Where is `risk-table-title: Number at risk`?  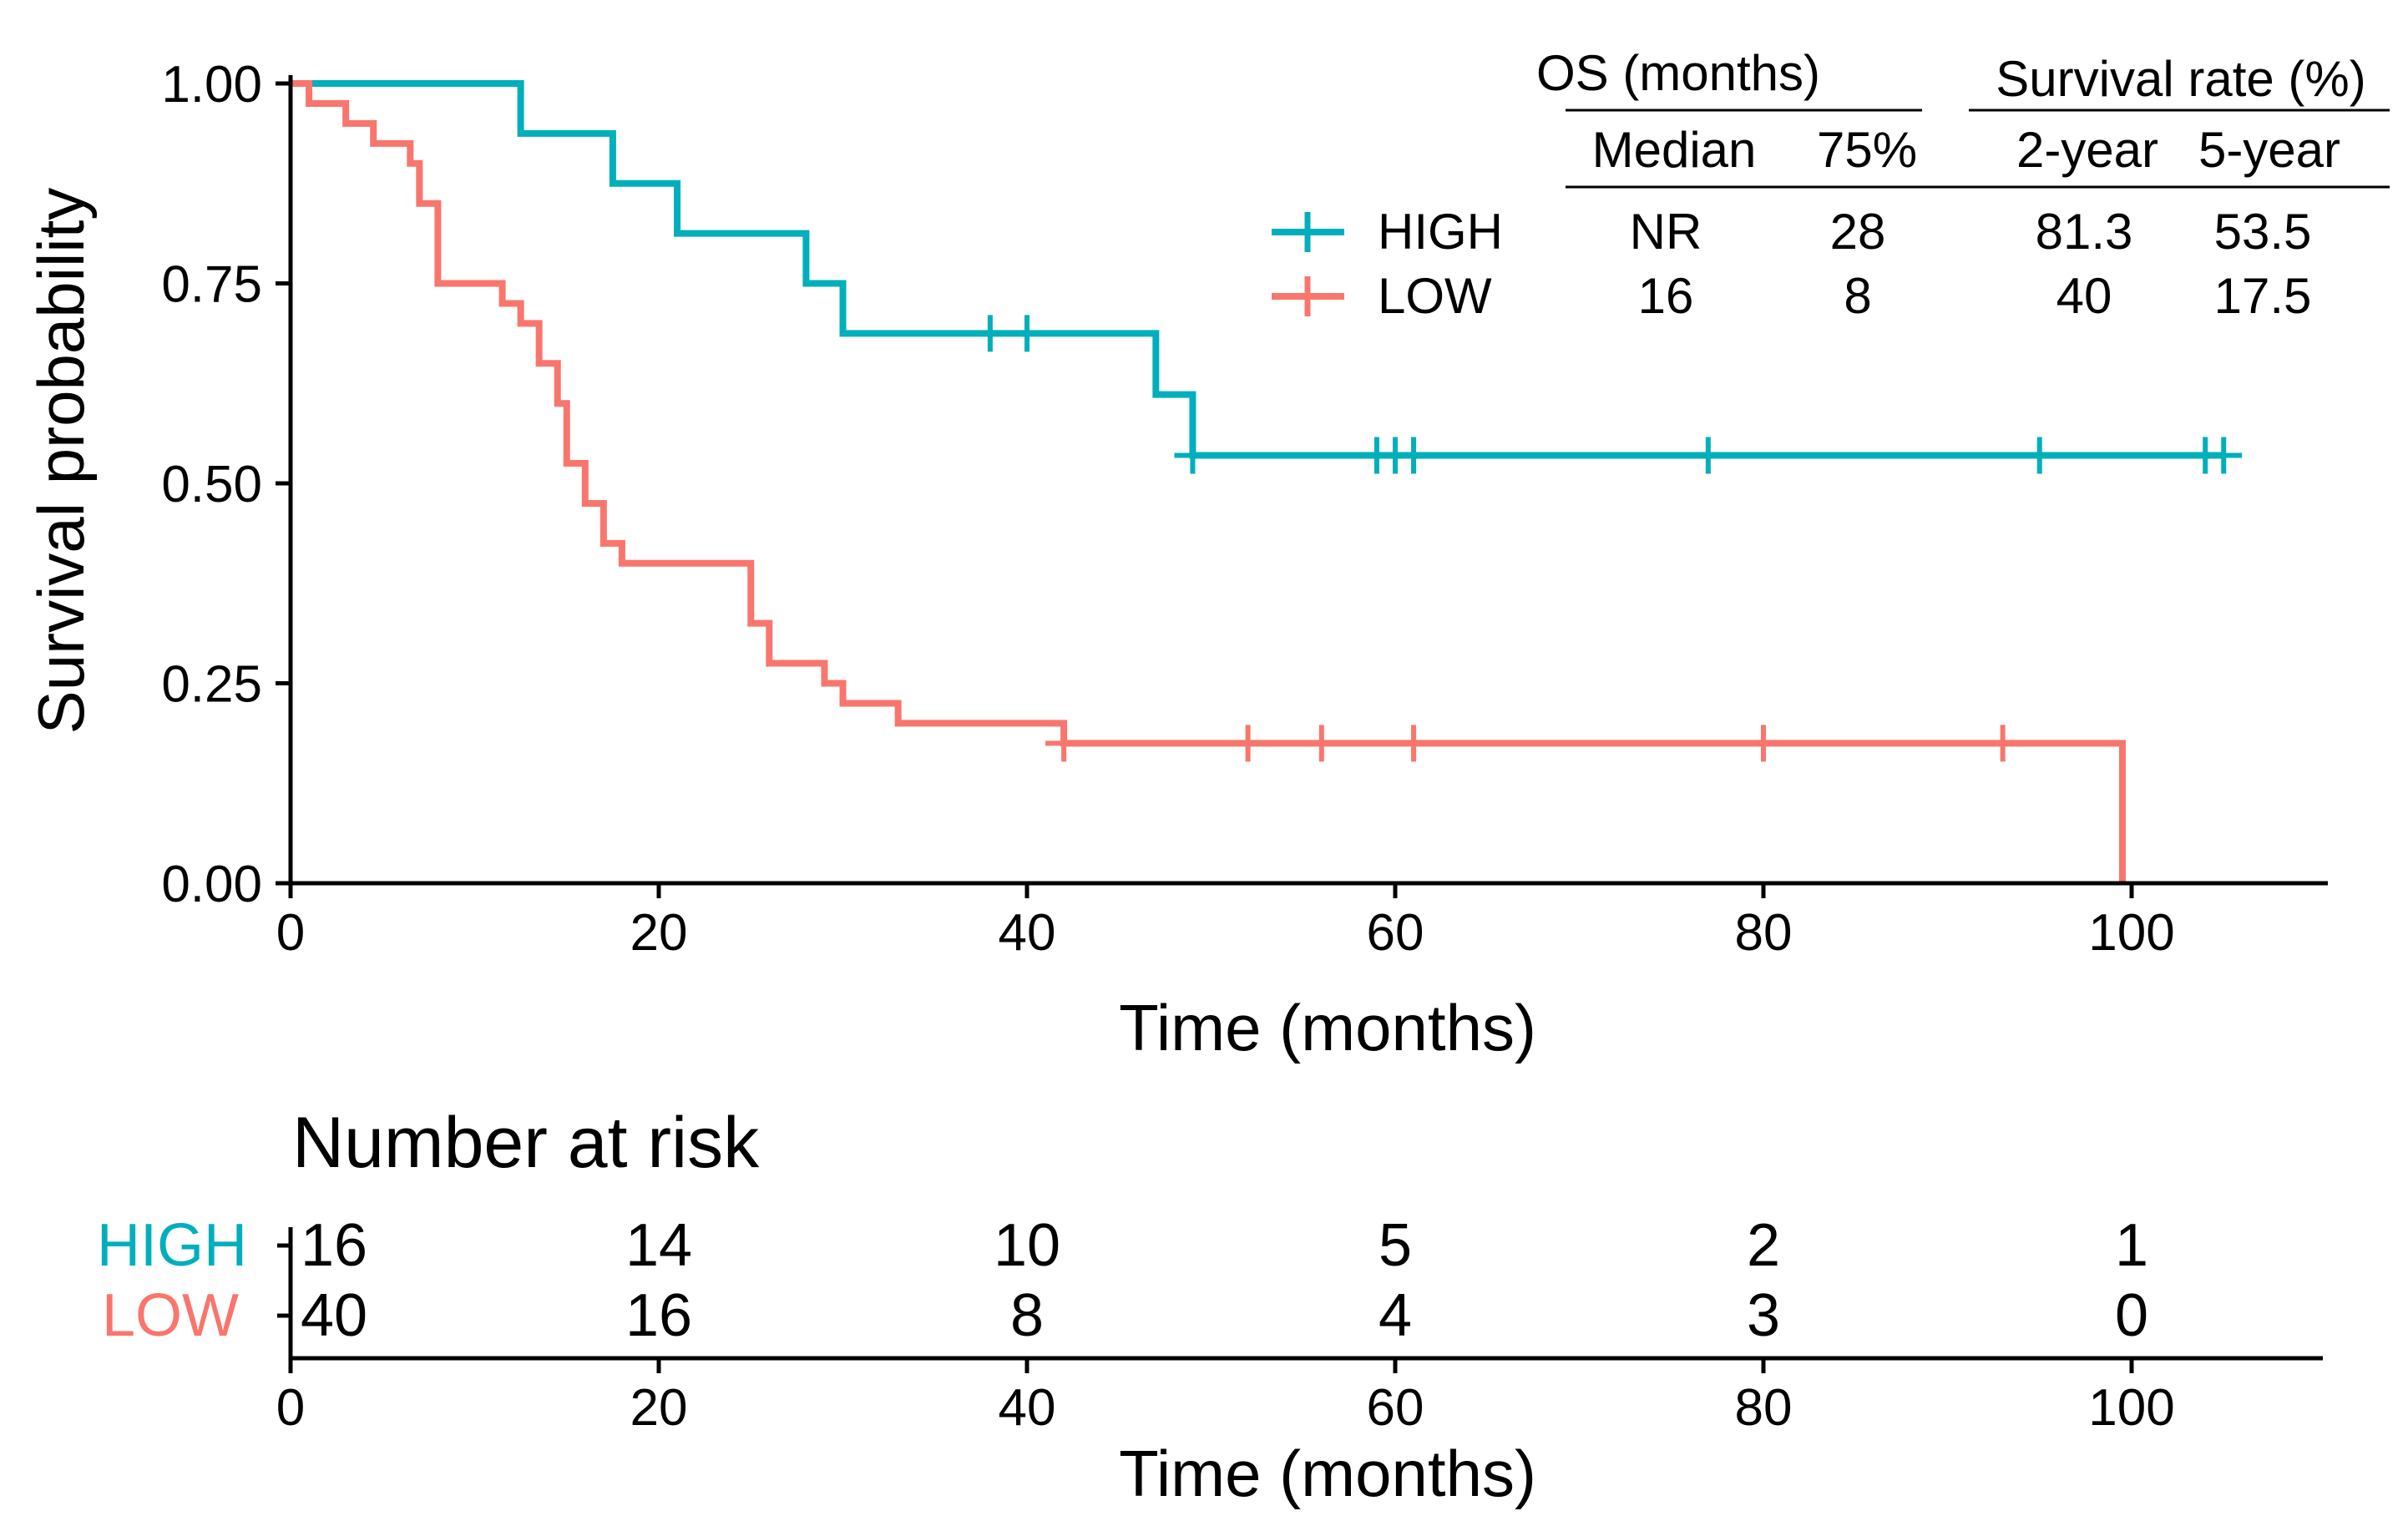
risk-table-title: Number at risk is located at coordinates (526, 1143).